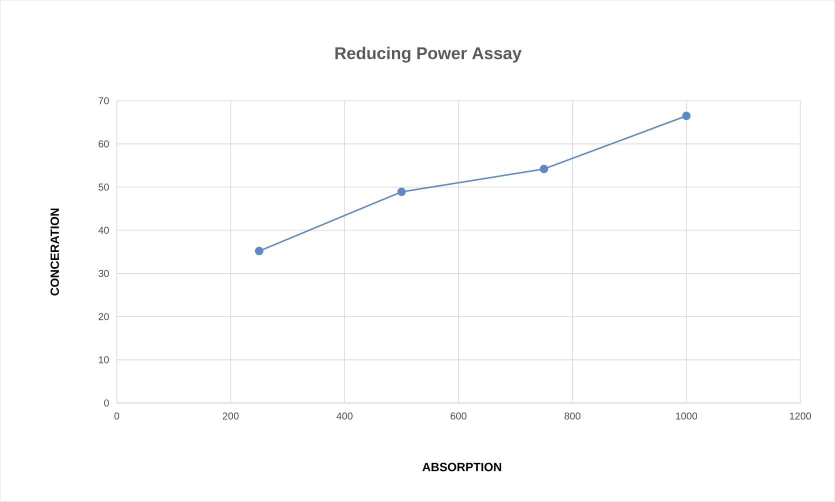  I want to click on chart-title: Reducing Power Assay, so click(428, 54).